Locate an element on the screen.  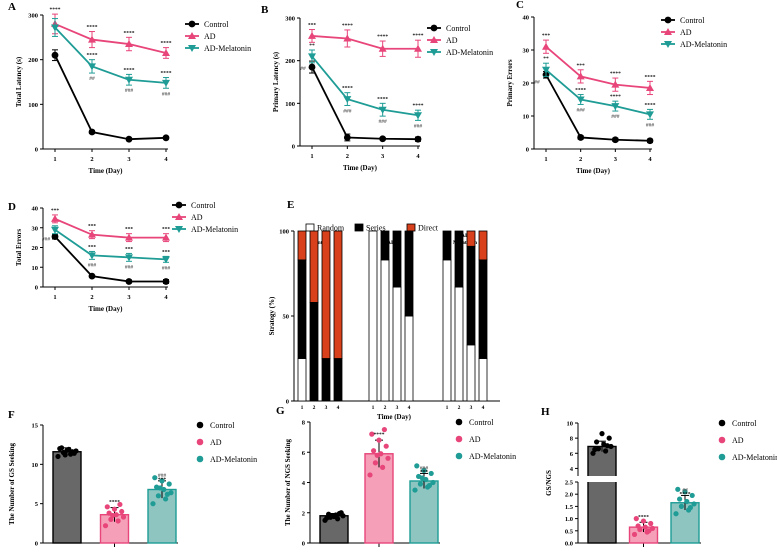
panel-d-x-tick-label: 3 is located at coordinates (129, 297).